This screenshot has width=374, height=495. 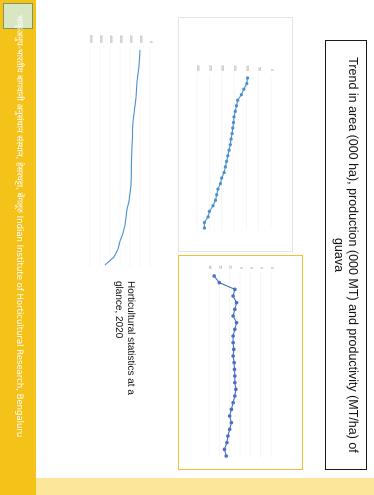 I want to click on y-tick-label: 300, so click(x=198, y=68).